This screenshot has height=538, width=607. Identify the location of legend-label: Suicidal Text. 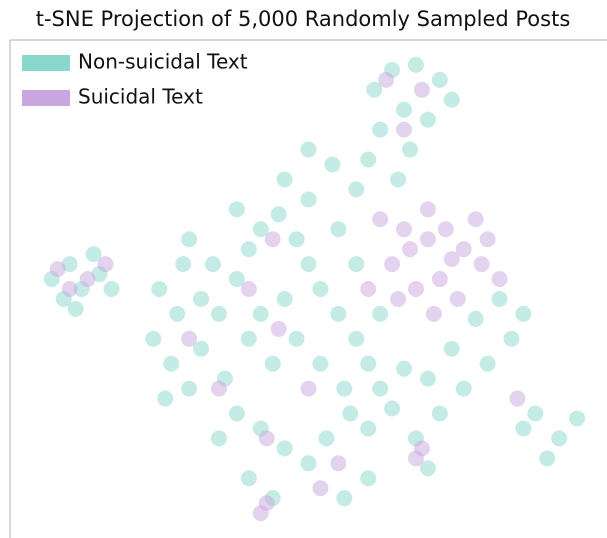
(140, 97).